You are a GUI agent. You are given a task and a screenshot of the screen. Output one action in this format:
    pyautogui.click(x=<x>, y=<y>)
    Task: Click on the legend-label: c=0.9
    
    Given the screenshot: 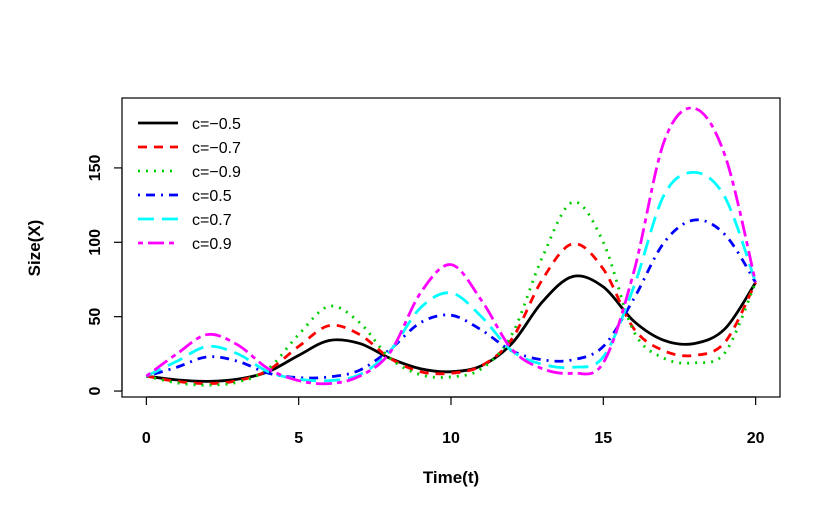 What is the action you would take?
    pyautogui.click(x=212, y=244)
    